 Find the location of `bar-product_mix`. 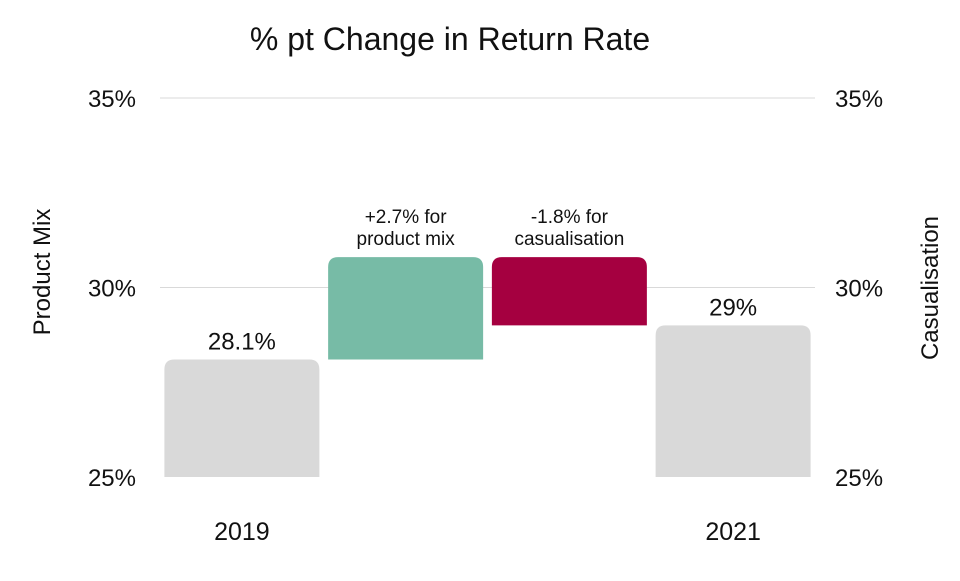

bar-product_mix is located at coordinates (406, 308).